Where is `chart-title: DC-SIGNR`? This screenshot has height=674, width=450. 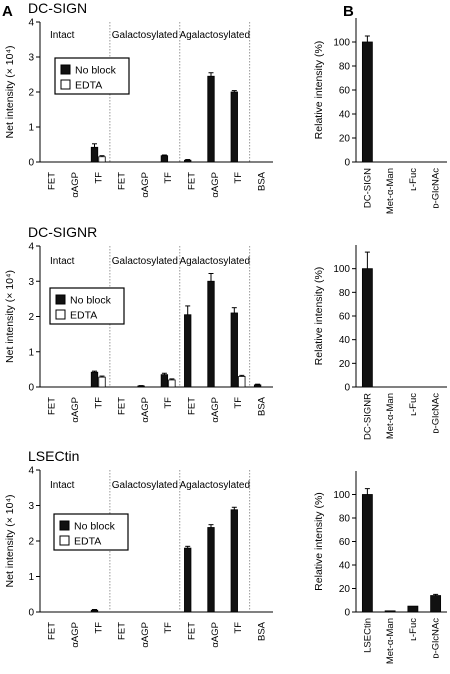
chart-title: DC-SIGNR is located at coordinates (62, 232).